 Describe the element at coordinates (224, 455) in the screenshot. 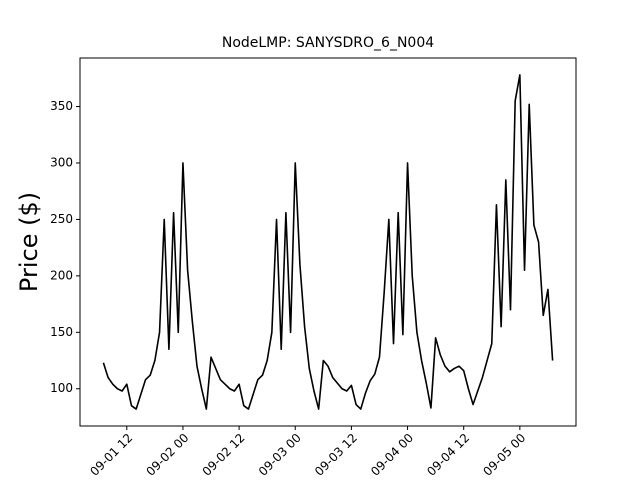

I see `x-tick-label: 09-02 12` at that location.